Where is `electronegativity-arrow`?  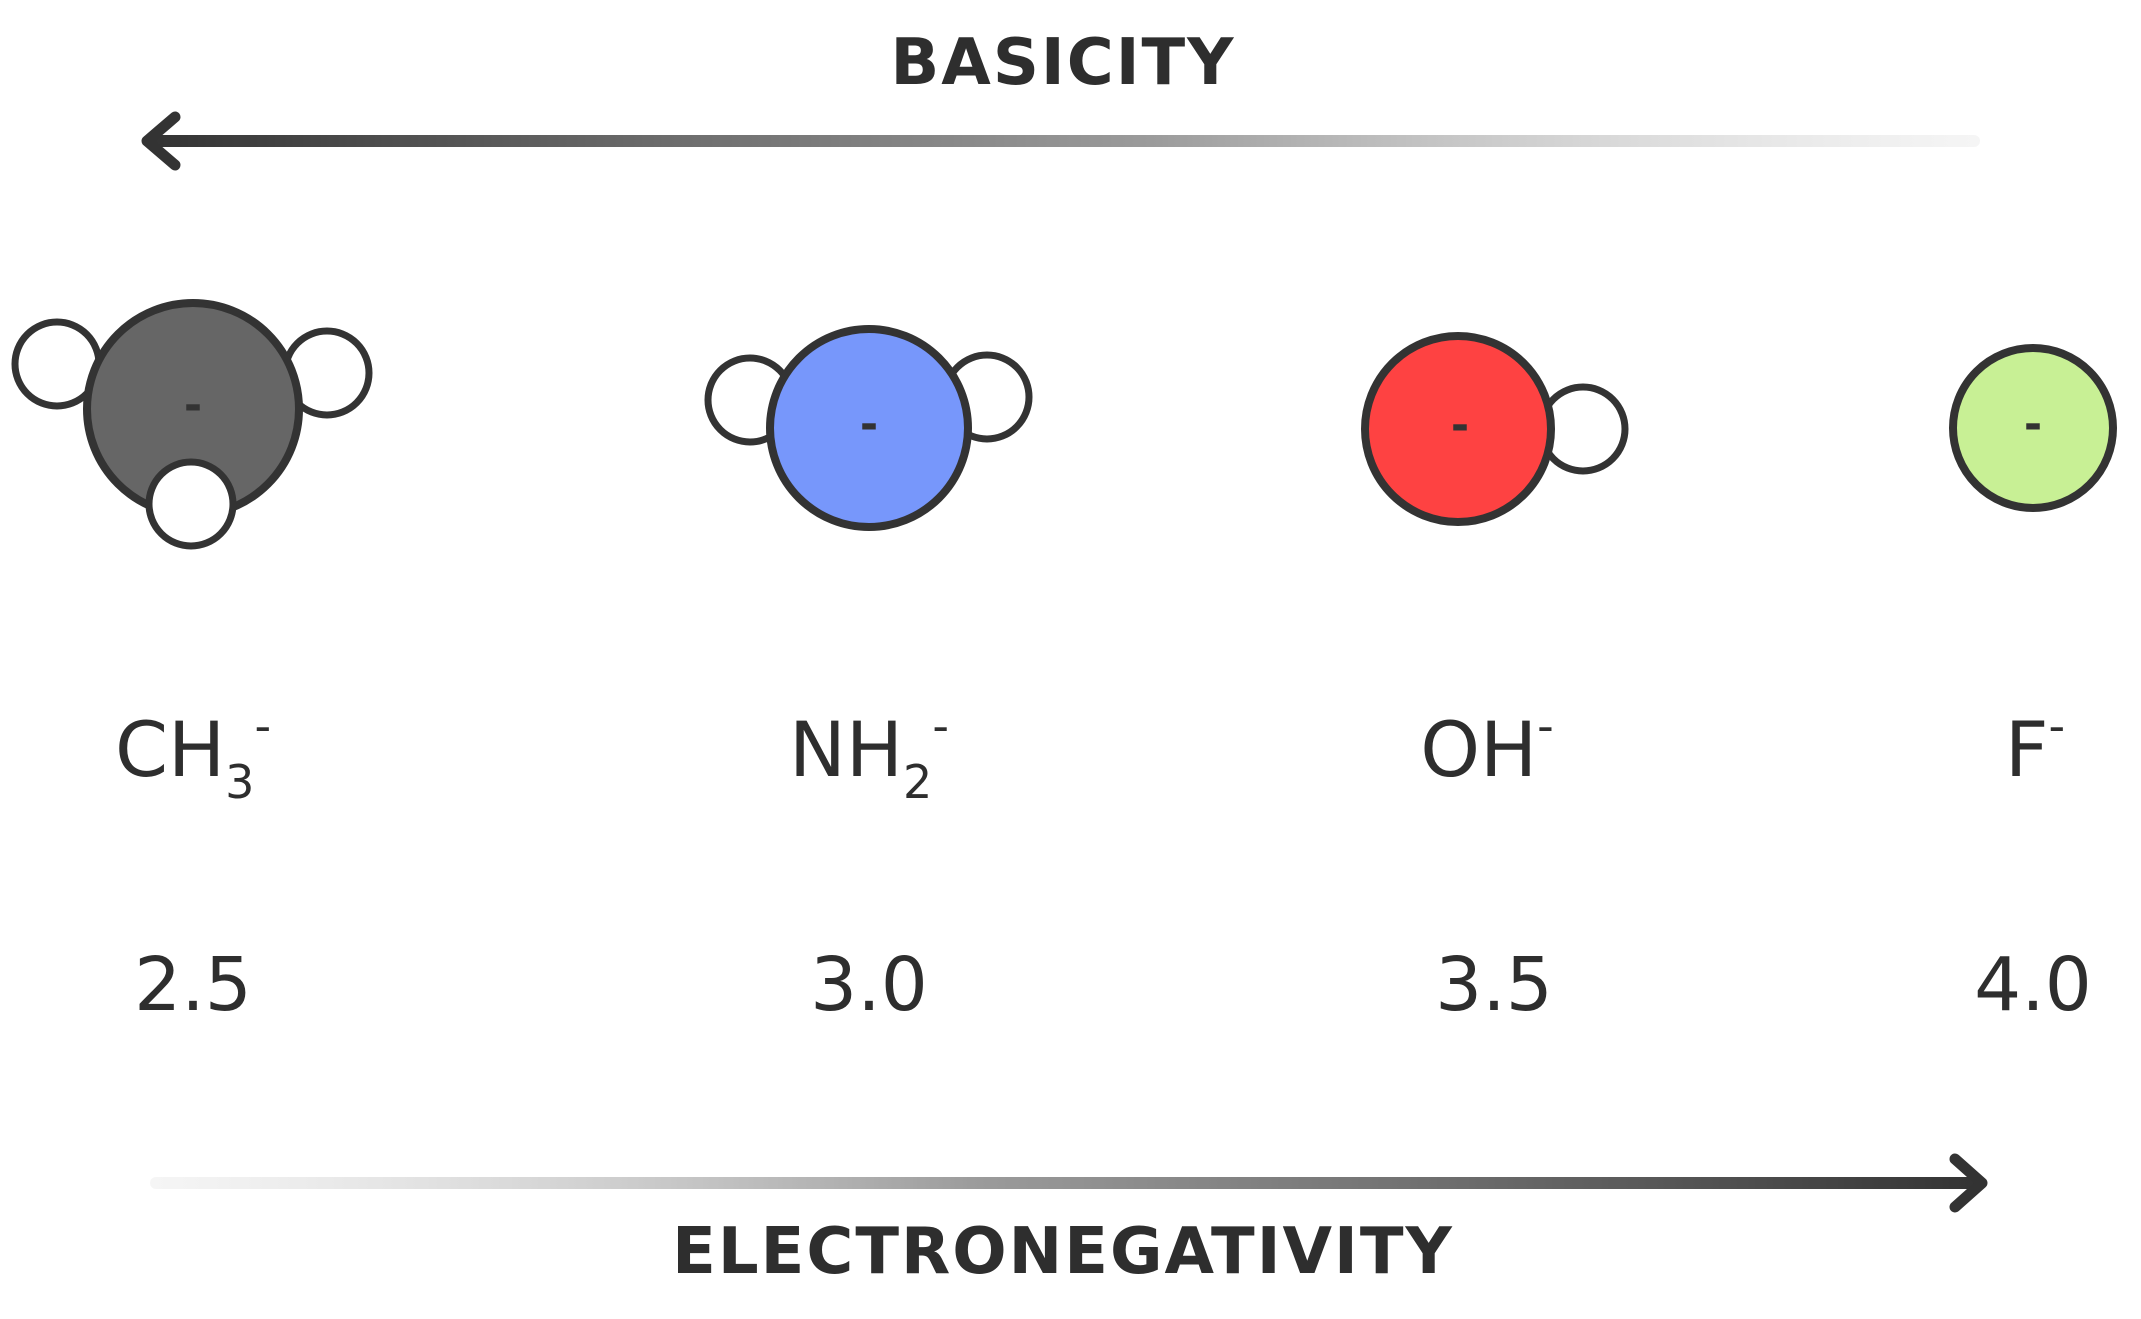 electronegativity-arrow is located at coordinates (1069, 1183).